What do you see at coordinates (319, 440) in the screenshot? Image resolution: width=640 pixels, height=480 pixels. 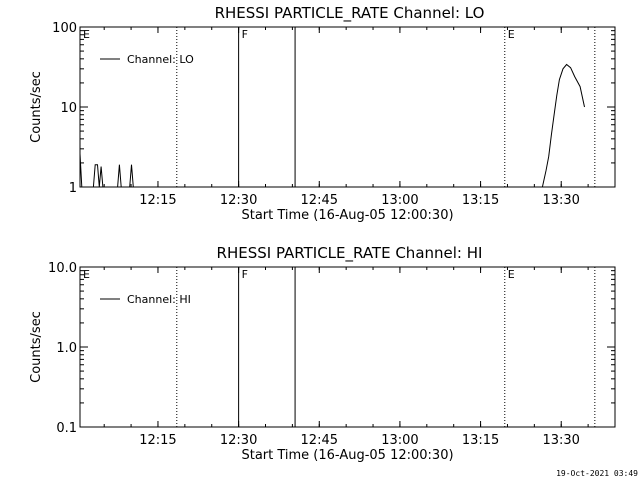 I see `panel-2-x-tick-label: 12:45` at bounding box center [319, 440].